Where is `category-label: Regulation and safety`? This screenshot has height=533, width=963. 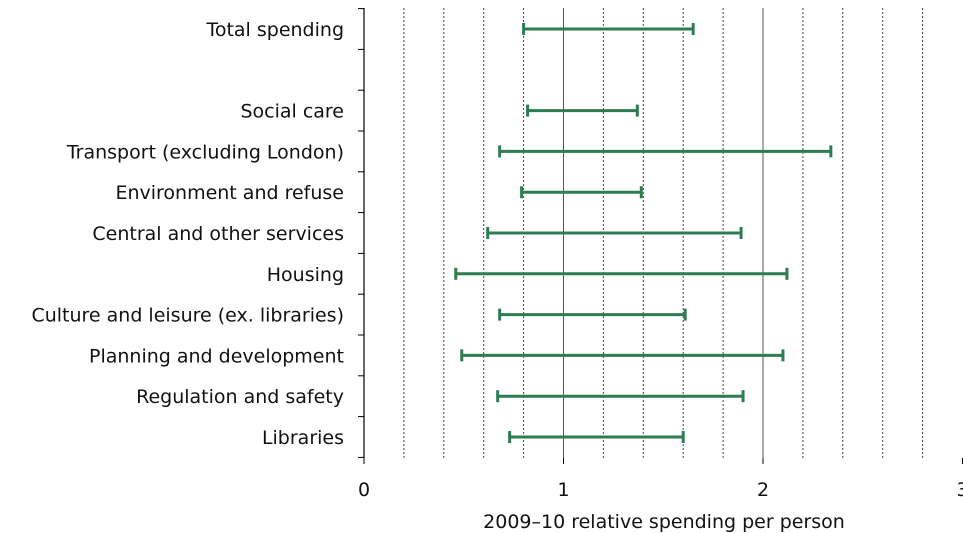 category-label: Regulation and safety is located at coordinates (240, 397).